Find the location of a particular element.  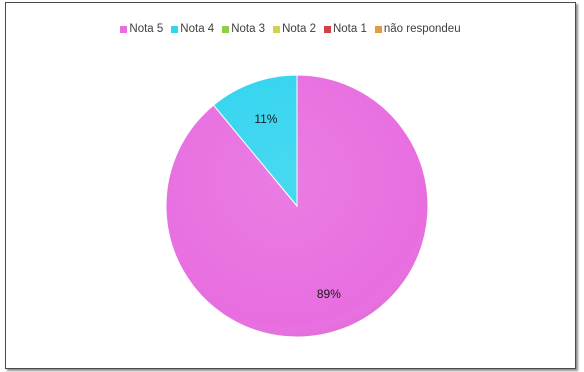

legend-item-nota-4: Nota 4 is located at coordinates (192, 29).